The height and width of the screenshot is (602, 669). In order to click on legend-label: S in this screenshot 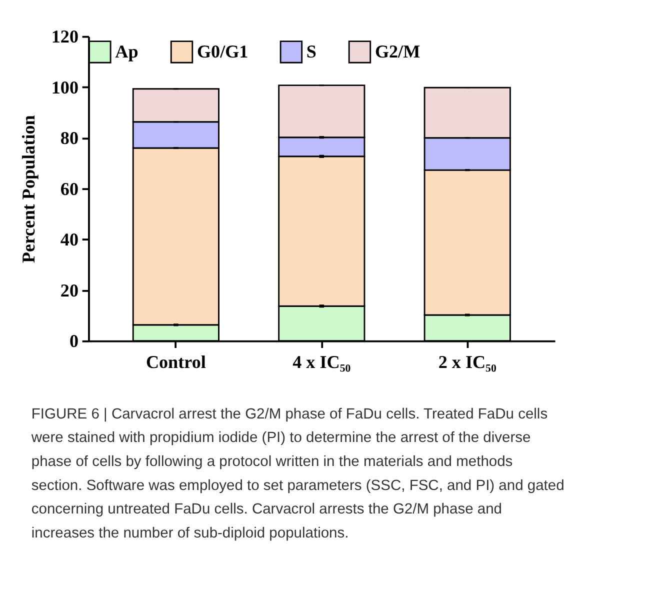, I will do `click(311, 52)`.